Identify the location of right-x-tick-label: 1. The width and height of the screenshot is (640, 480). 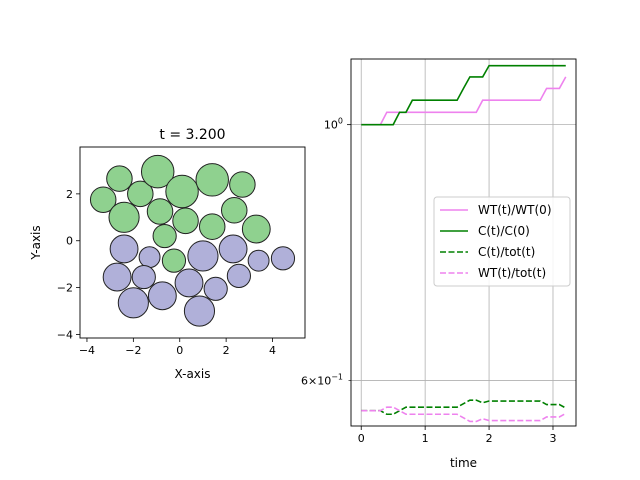
(425, 438).